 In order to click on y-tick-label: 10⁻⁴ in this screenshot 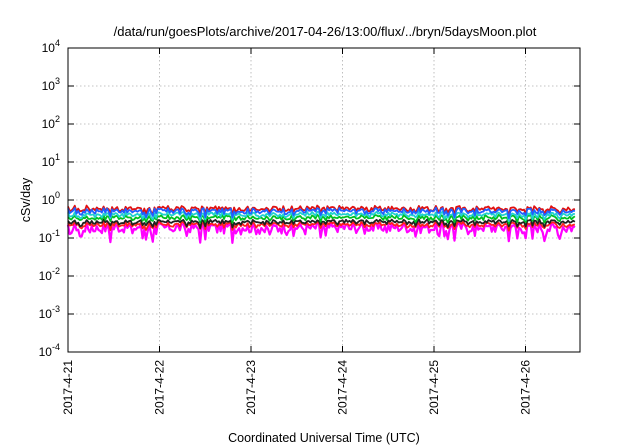, I will do `click(49, 350)`.